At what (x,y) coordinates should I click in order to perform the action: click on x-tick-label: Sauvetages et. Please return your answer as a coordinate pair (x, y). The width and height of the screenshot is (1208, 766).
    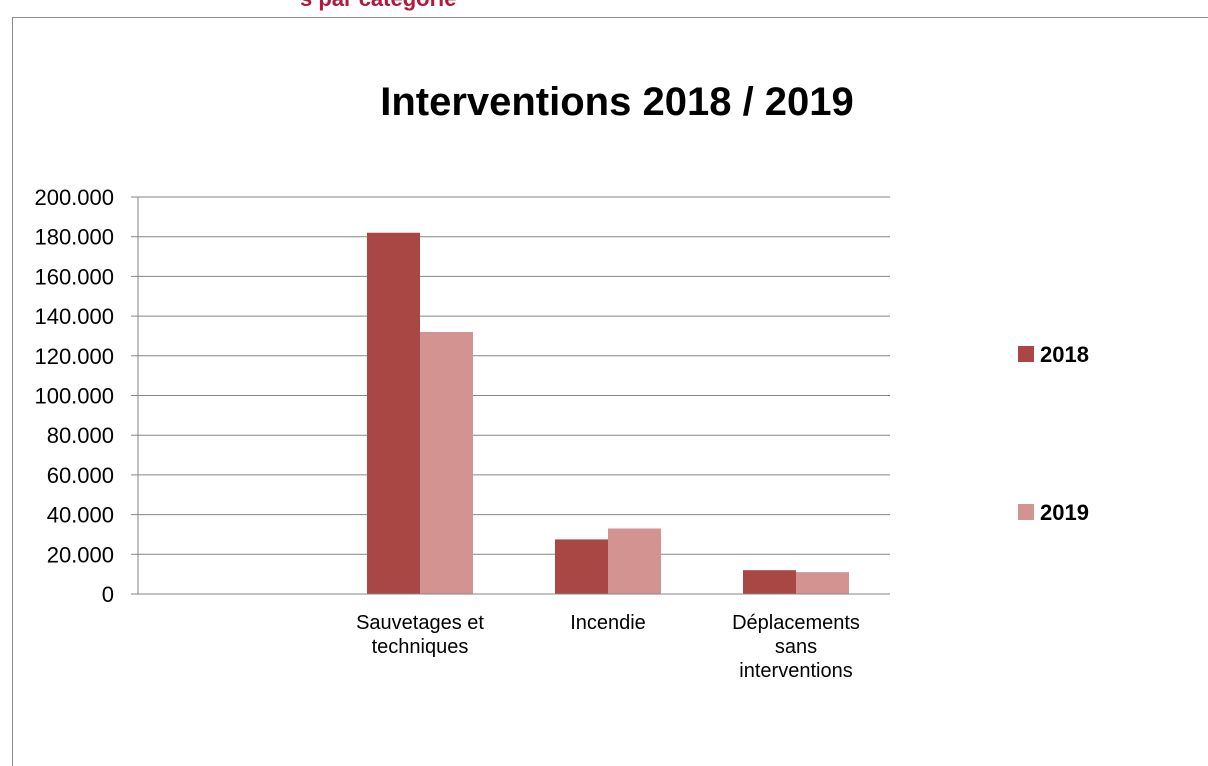
    Looking at the image, I should click on (420, 623).